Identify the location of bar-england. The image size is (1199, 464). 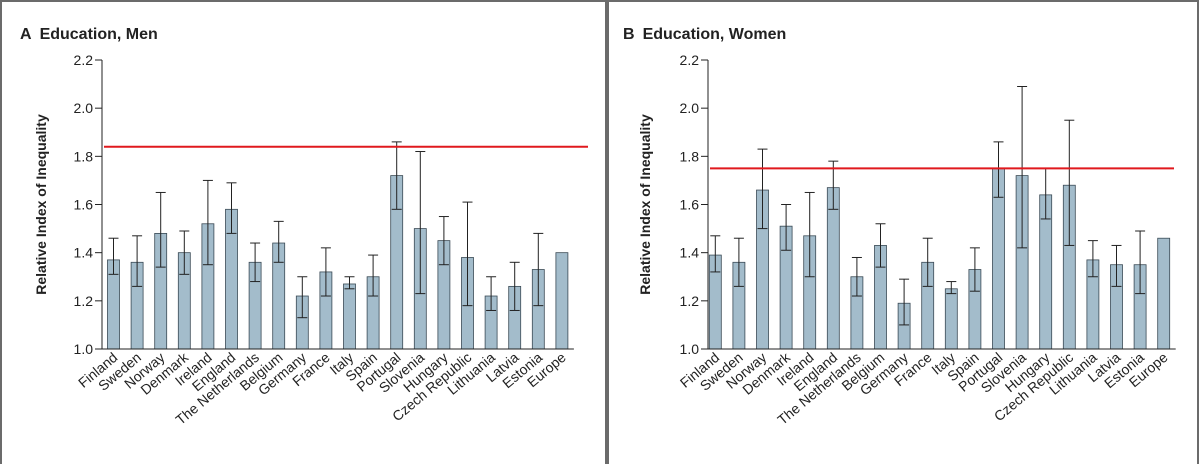
(833, 268).